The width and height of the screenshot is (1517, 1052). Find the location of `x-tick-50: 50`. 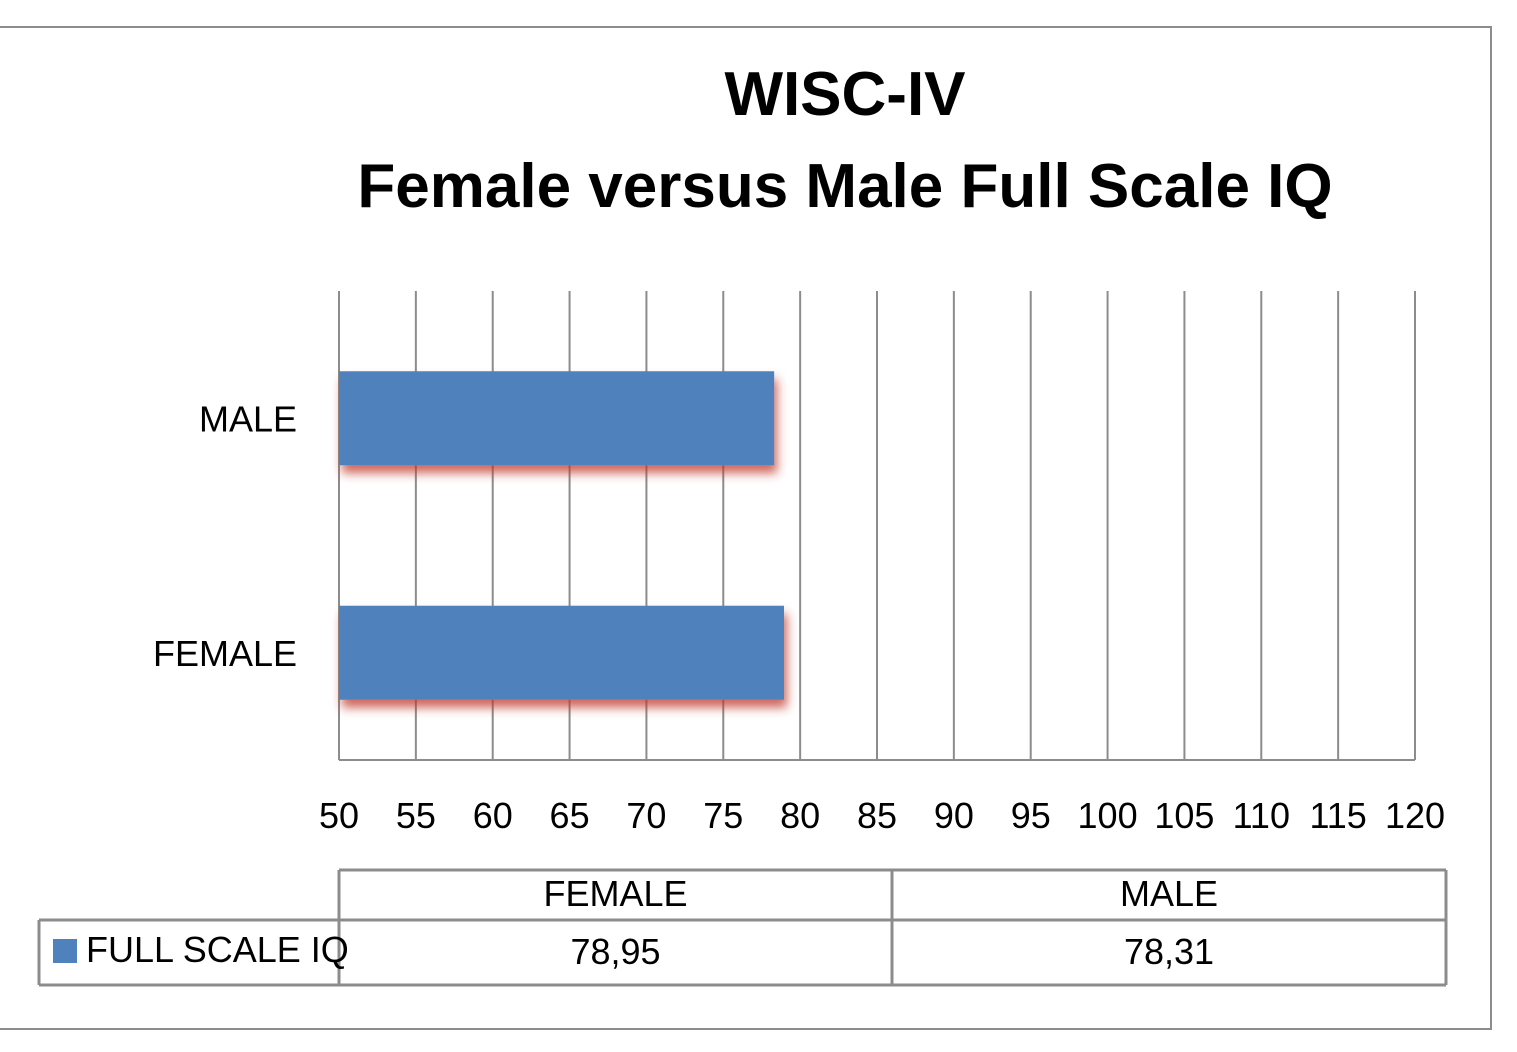

x-tick-50: 50 is located at coordinates (339, 815).